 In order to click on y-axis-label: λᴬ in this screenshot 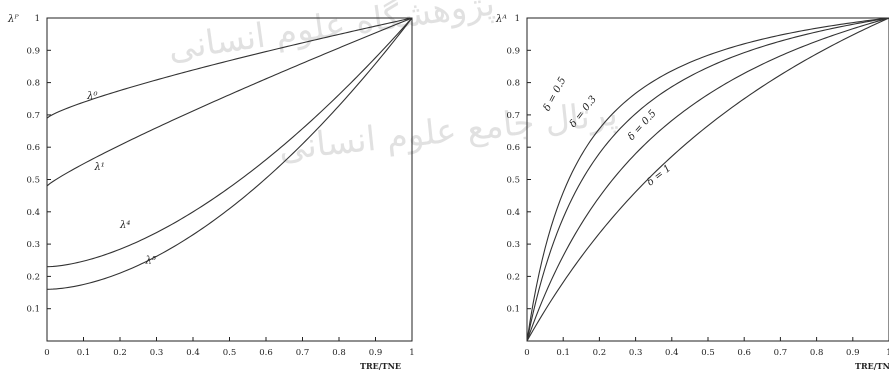, I will do `click(501, 19)`.